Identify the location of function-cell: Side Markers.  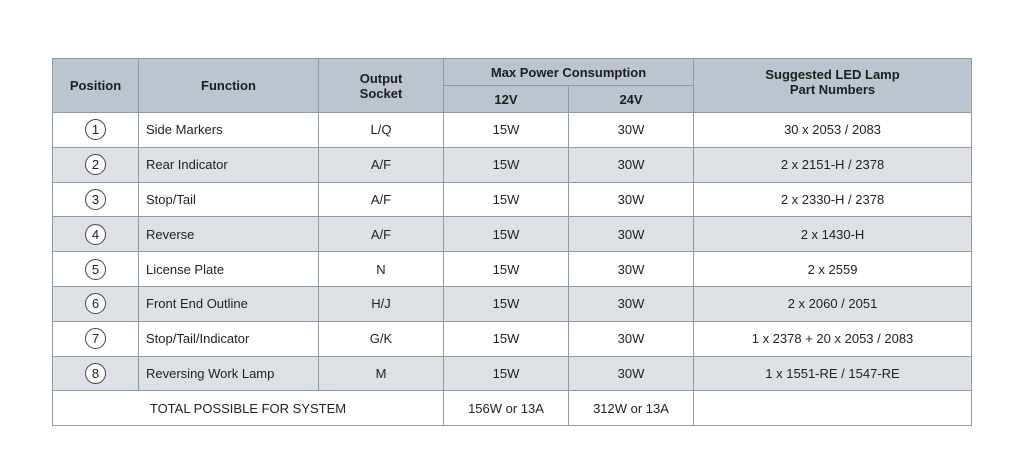
(228, 130).